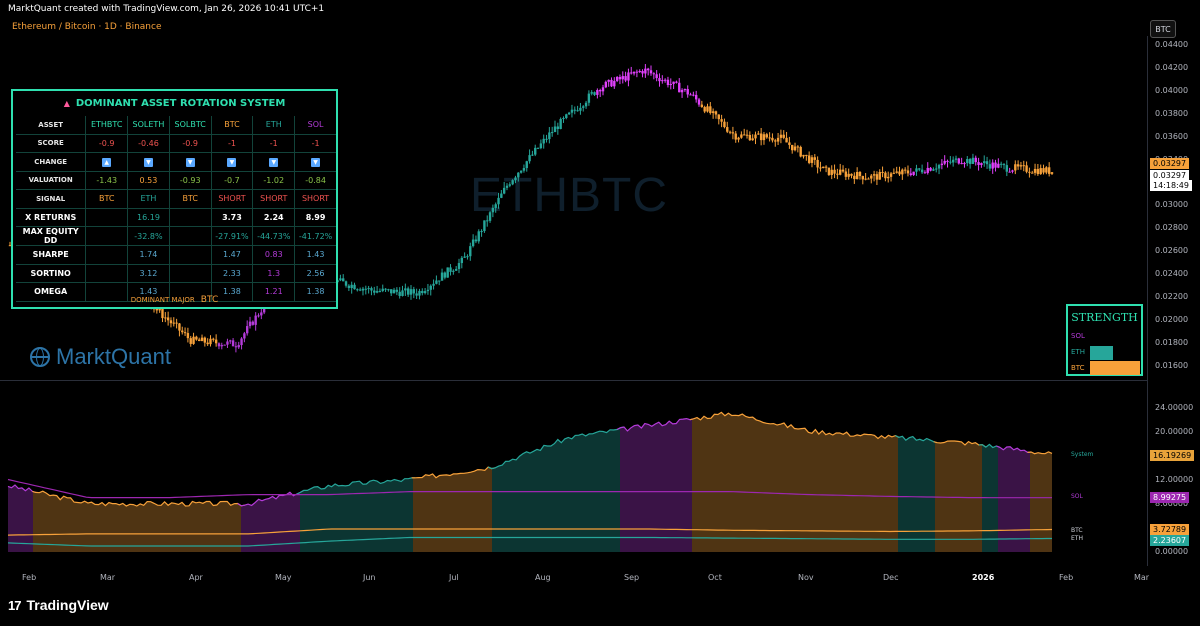 This screenshot has width=1200, height=626. Describe the element at coordinates (232, 292) in the screenshot. I see `table-cell: 1.38` at that location.